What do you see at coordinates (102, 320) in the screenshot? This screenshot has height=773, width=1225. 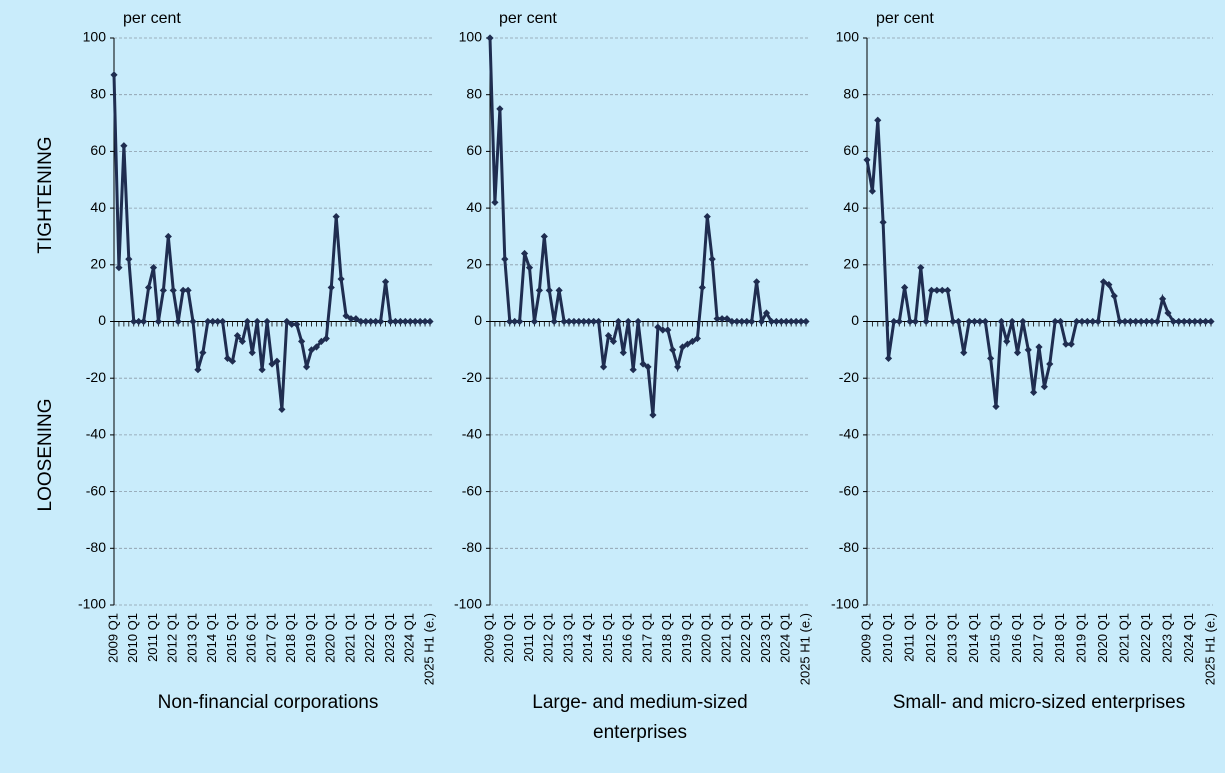 I see `y-tick-label: 0` at bounding box center [102, 320].